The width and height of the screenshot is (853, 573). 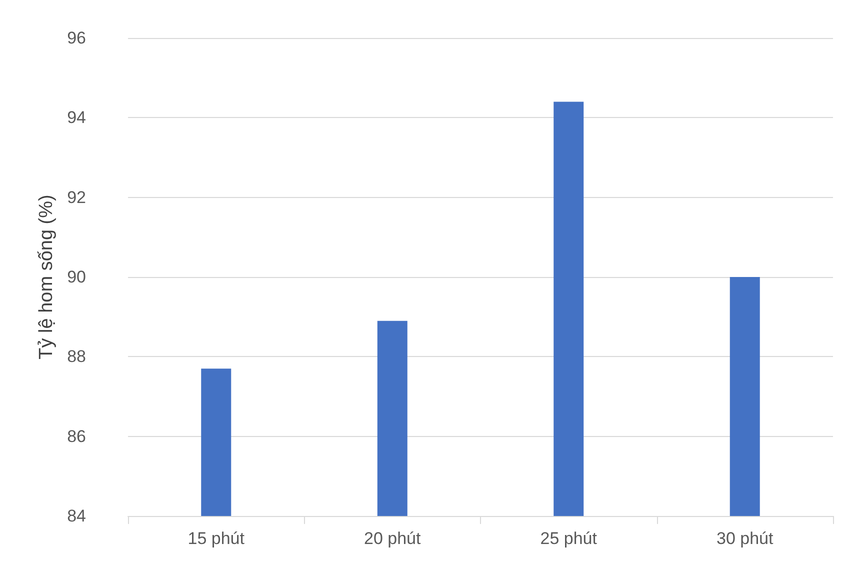 What do you see at coordinates (76, 356) in the screenshot?
I see `y-tick-label: 88` at bounding box center [76, 356].